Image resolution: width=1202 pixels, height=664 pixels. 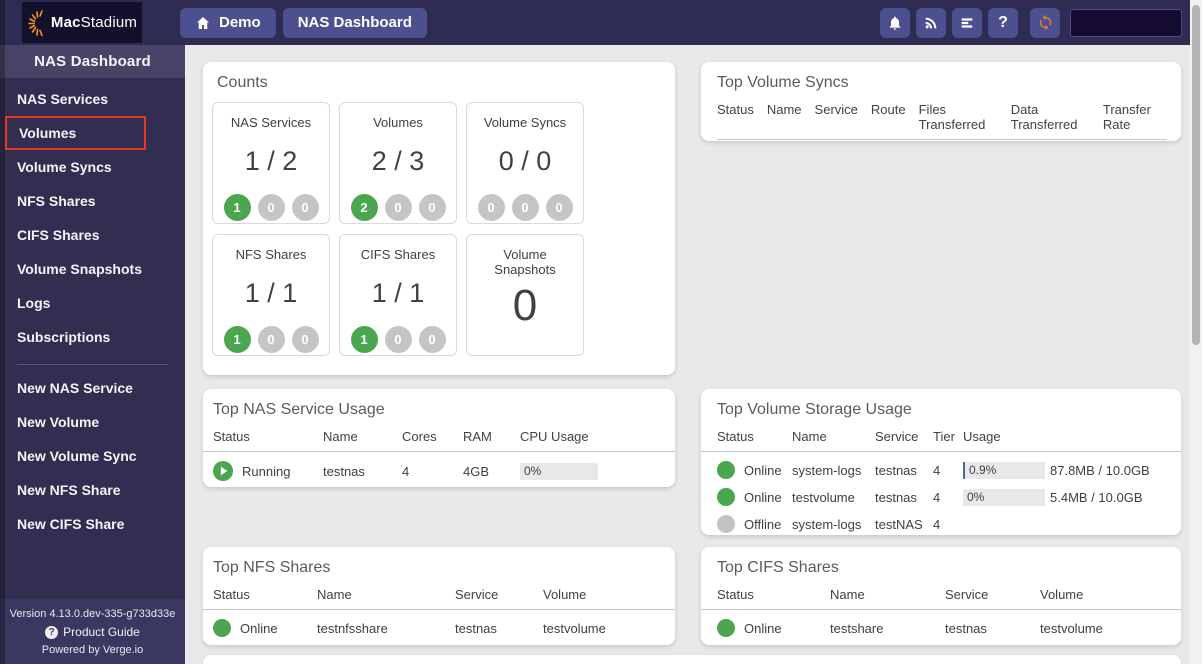 What do you see at coordinates (299, 409) in the screenshot?
I see `card-title: Top NAS Service Usage` at bounding box center [299, 409].